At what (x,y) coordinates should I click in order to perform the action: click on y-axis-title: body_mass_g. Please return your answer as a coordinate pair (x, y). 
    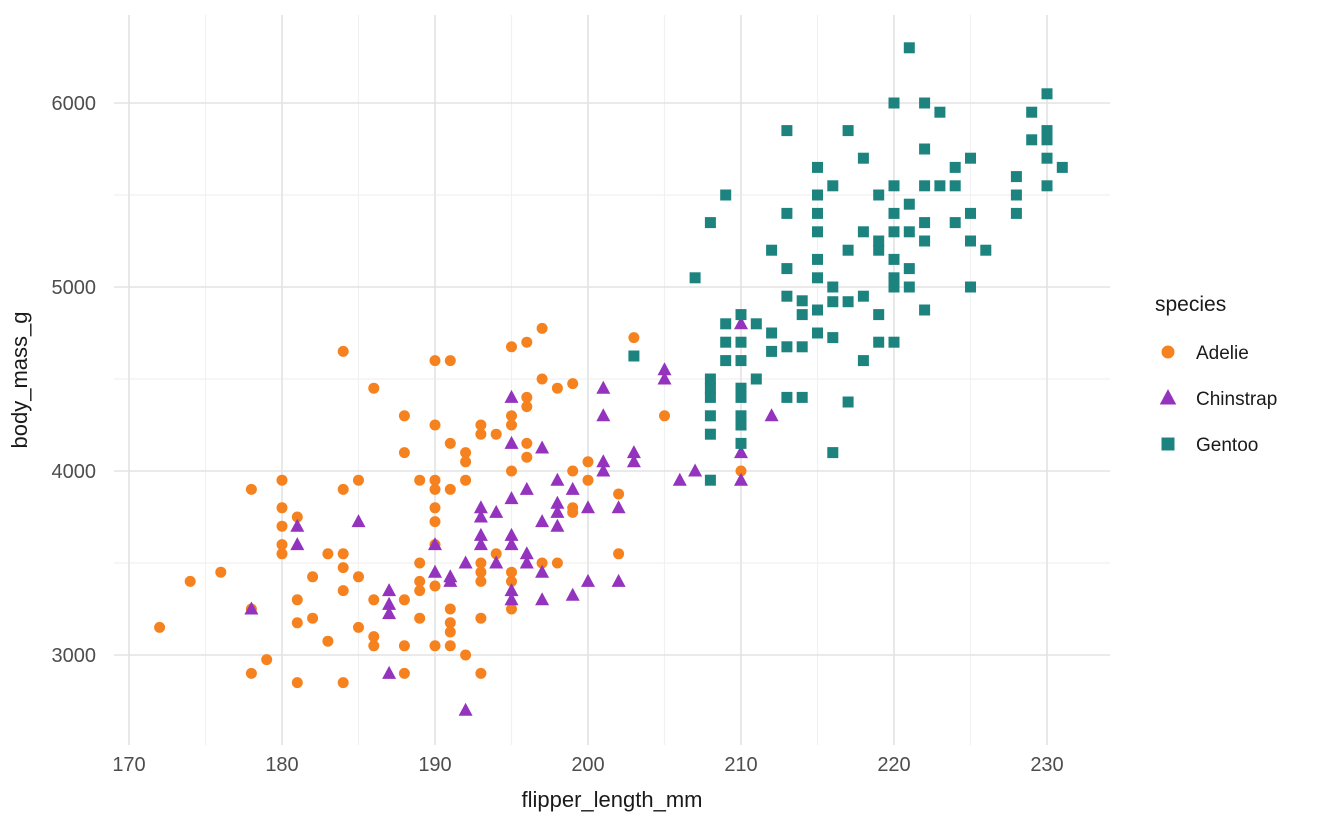
    Looking at the image, I should click on (19, 380).